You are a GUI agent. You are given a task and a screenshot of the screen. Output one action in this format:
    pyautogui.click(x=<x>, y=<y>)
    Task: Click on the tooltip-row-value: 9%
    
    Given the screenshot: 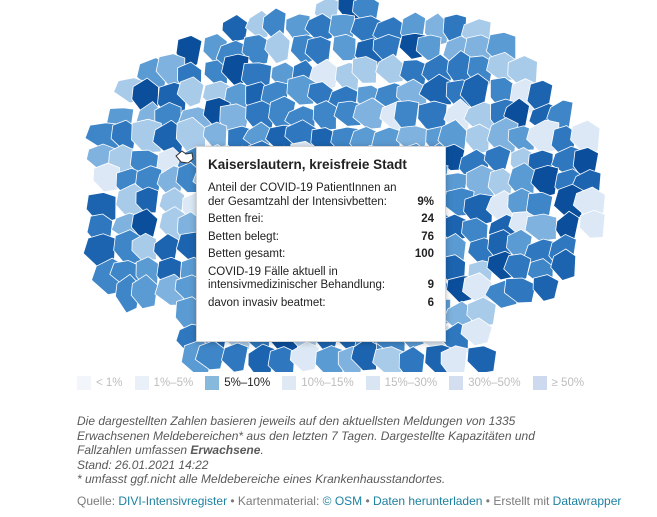 What is the action you would take?
    pyautogui.click(x=425, y=201)
    